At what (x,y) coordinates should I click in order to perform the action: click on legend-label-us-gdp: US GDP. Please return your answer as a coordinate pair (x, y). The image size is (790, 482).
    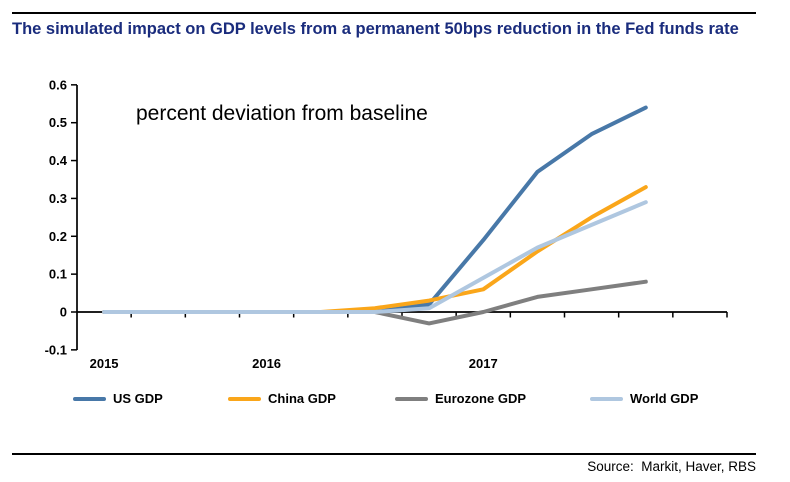
    Looking at the image, I should click on (138, 398).